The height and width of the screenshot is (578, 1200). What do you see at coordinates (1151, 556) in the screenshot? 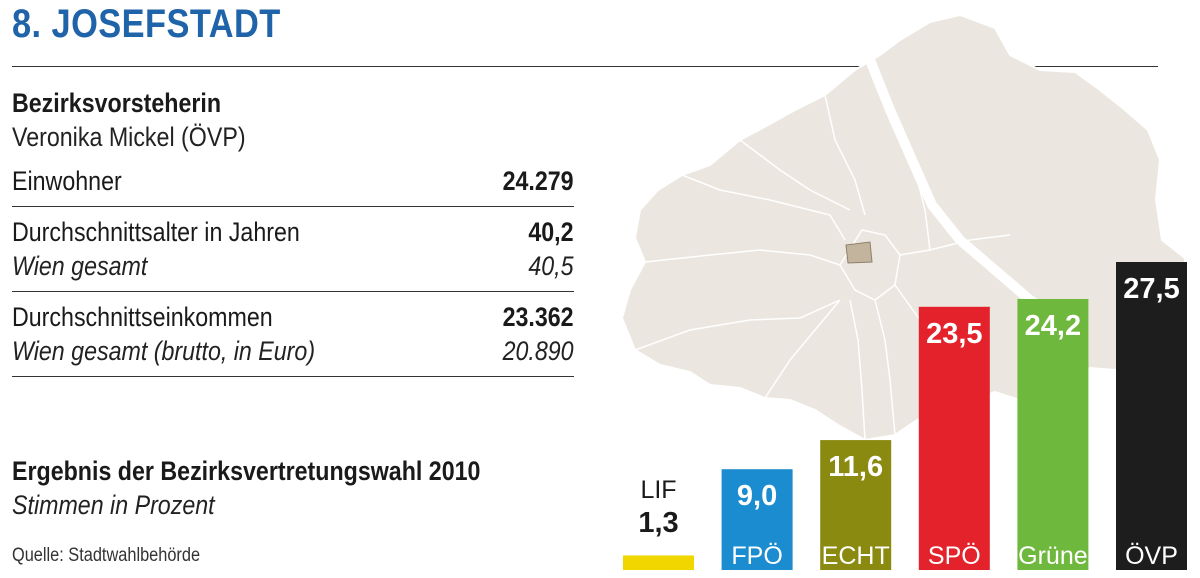
I see `category-label: ÖVP` at bounding box center [1151, 556].